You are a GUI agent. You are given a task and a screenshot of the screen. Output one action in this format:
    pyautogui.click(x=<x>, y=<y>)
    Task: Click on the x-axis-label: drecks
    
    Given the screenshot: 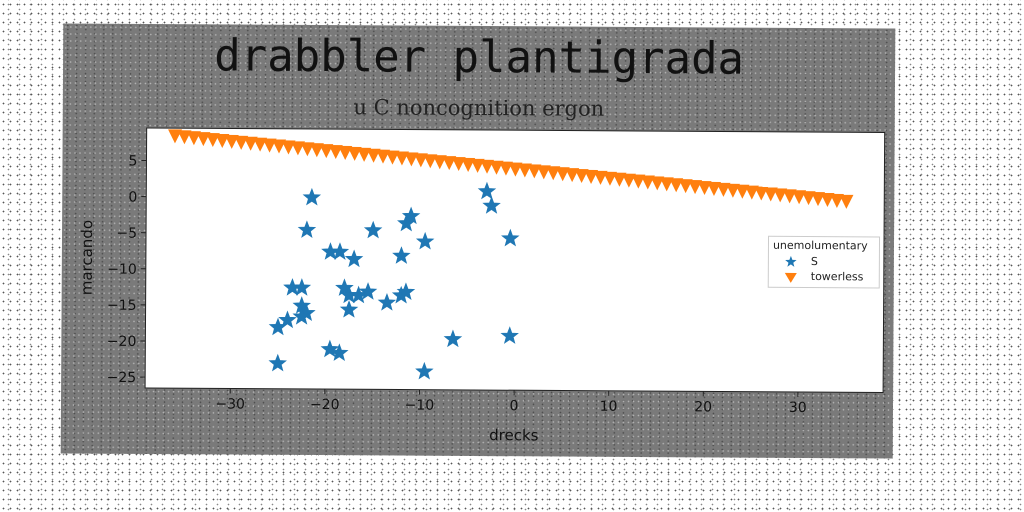 What is the action you would take?
    pyautogui.click(x=514, y=435)
    